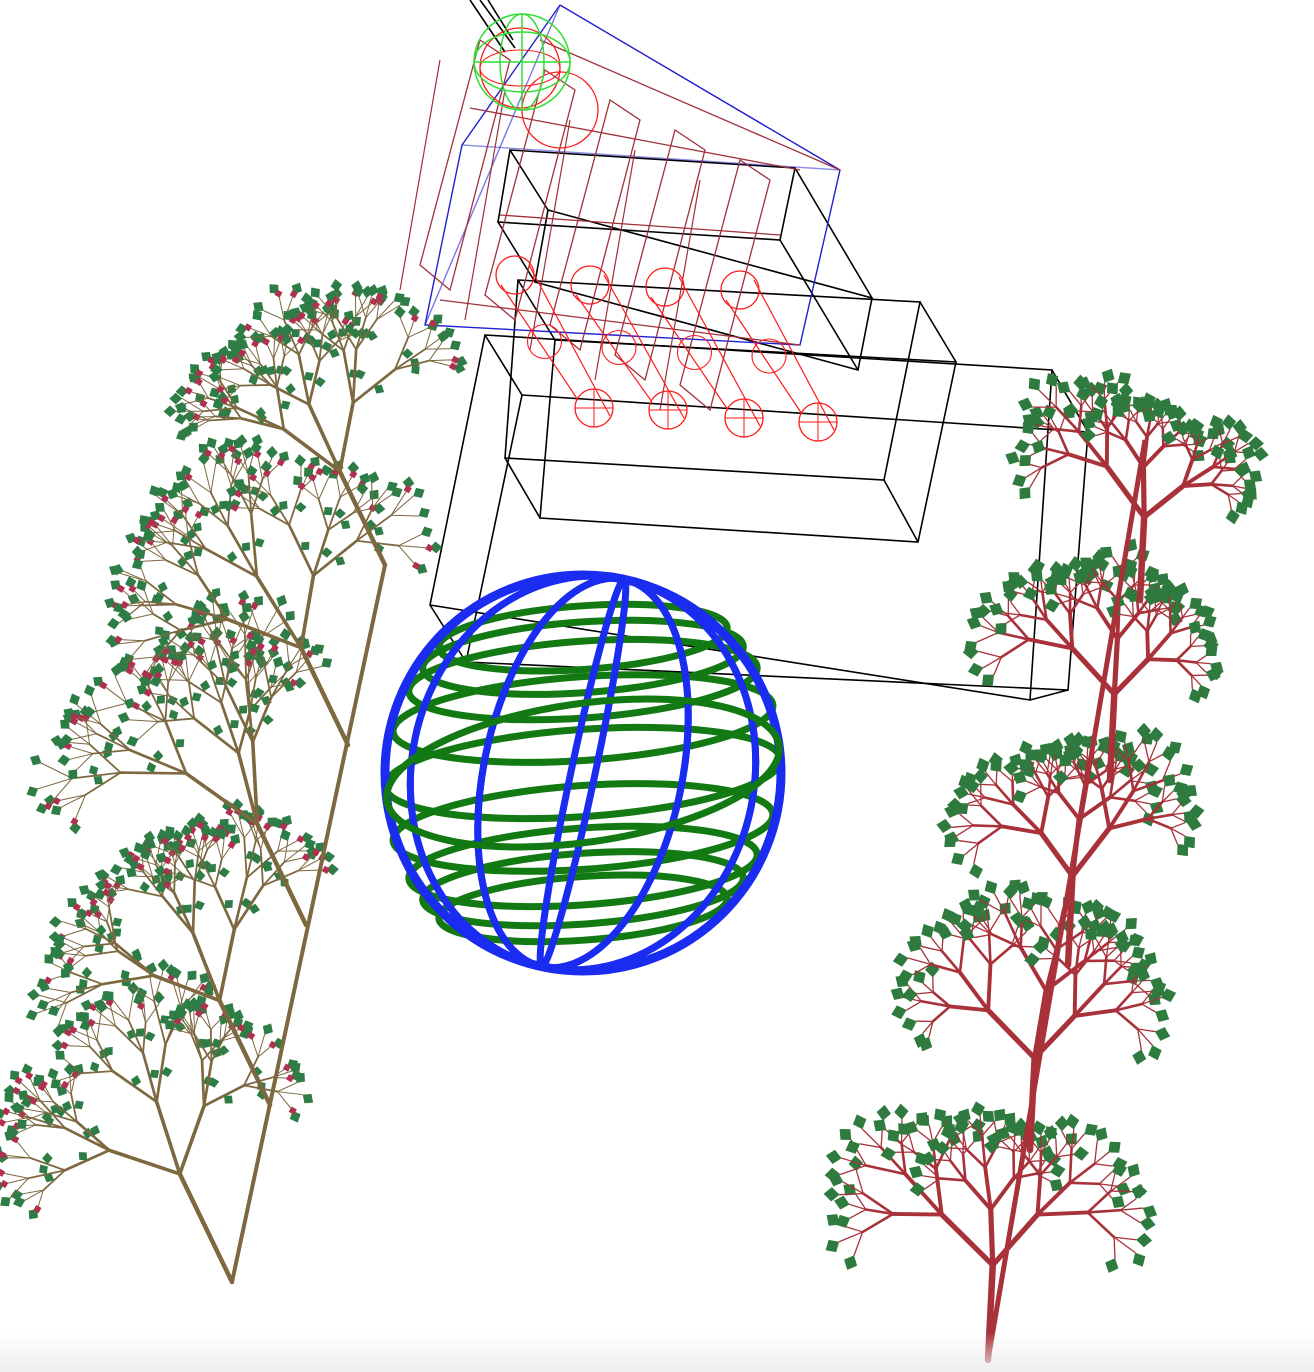  I want to click on red-rail, so click(635, 139).